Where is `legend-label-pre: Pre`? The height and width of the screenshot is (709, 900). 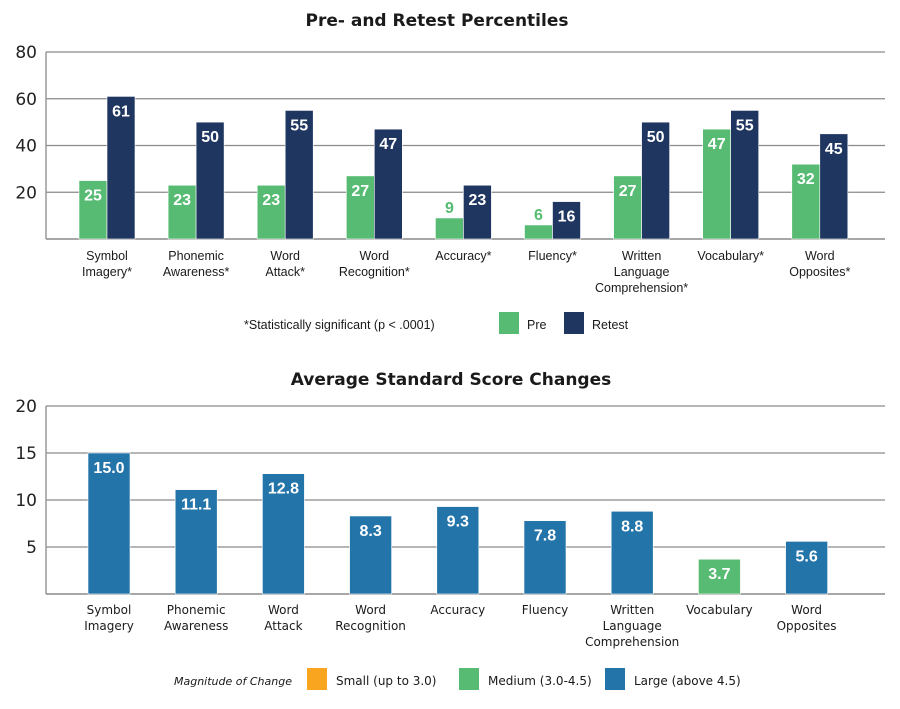 legend-label-pre: Pre is located at coordinates (537, 325).